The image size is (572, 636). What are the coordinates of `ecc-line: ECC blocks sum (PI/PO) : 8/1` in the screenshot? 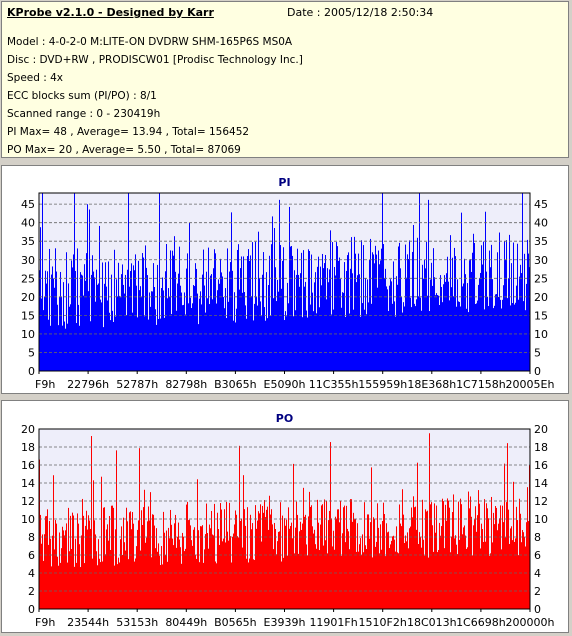 It's located at (82, 96).